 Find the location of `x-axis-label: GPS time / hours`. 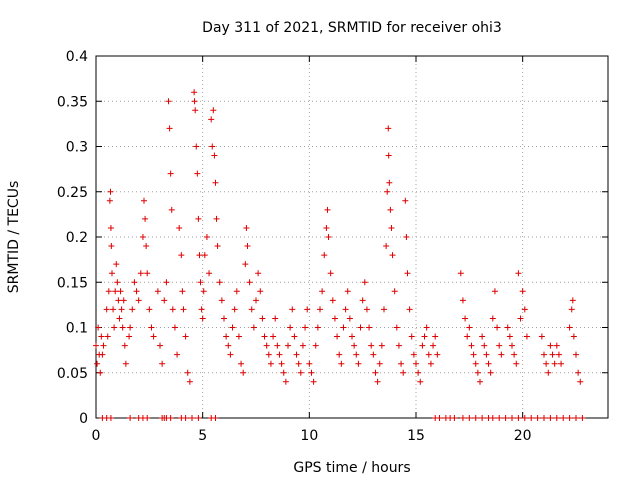

x-axis-label: GPS time / hours is located at coordinates (351, 468).